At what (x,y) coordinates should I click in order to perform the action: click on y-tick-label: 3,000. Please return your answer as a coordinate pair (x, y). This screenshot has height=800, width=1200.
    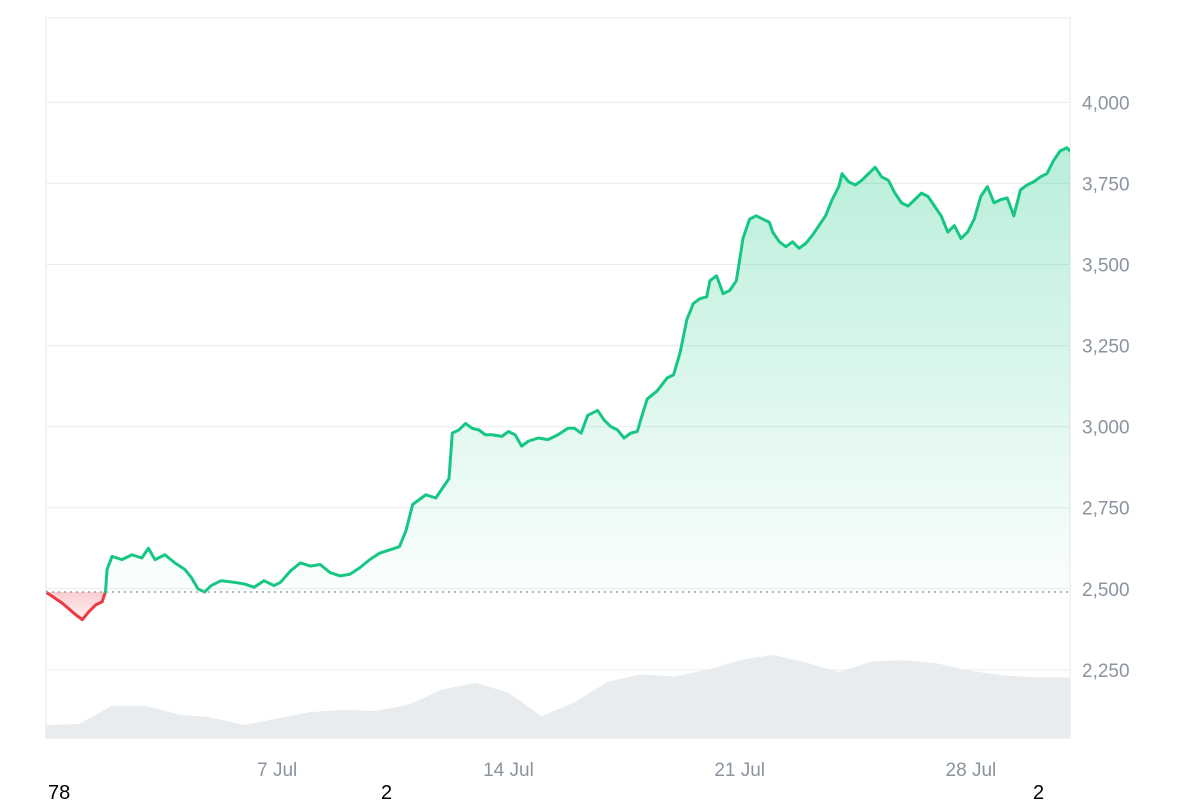
    Looking at the image, I should click on (1106, 428).